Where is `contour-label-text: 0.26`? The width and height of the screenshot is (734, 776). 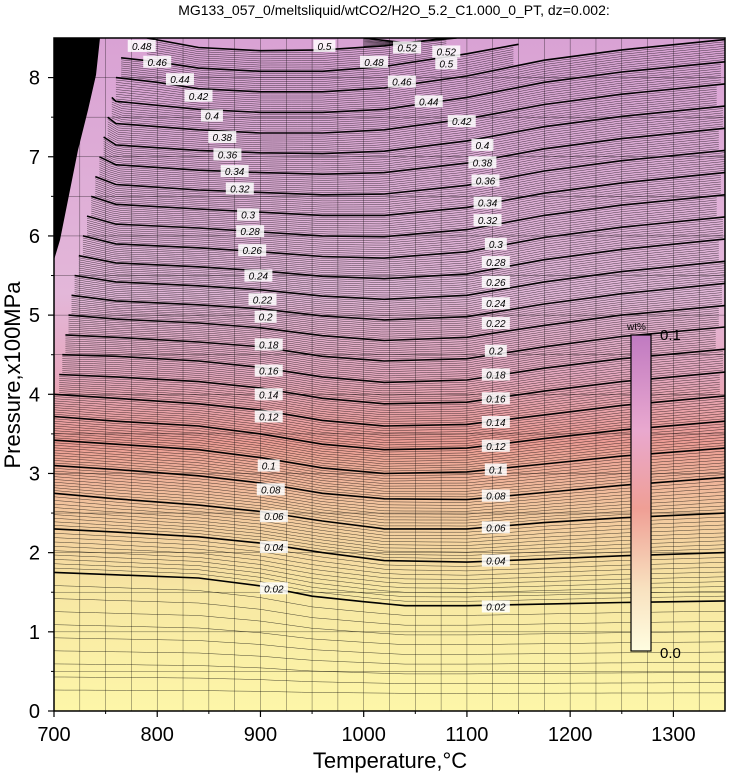
contour-label-text: 0.26 is located at coordinates (496, 283).